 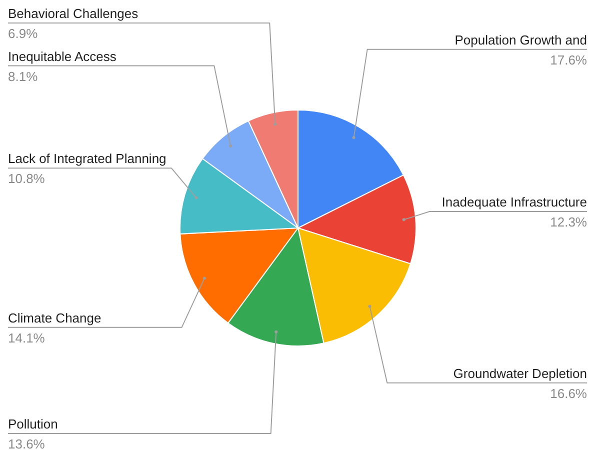 I want to click on slice-label: Inadequate Infrastructure, so click(x=514, y=202).